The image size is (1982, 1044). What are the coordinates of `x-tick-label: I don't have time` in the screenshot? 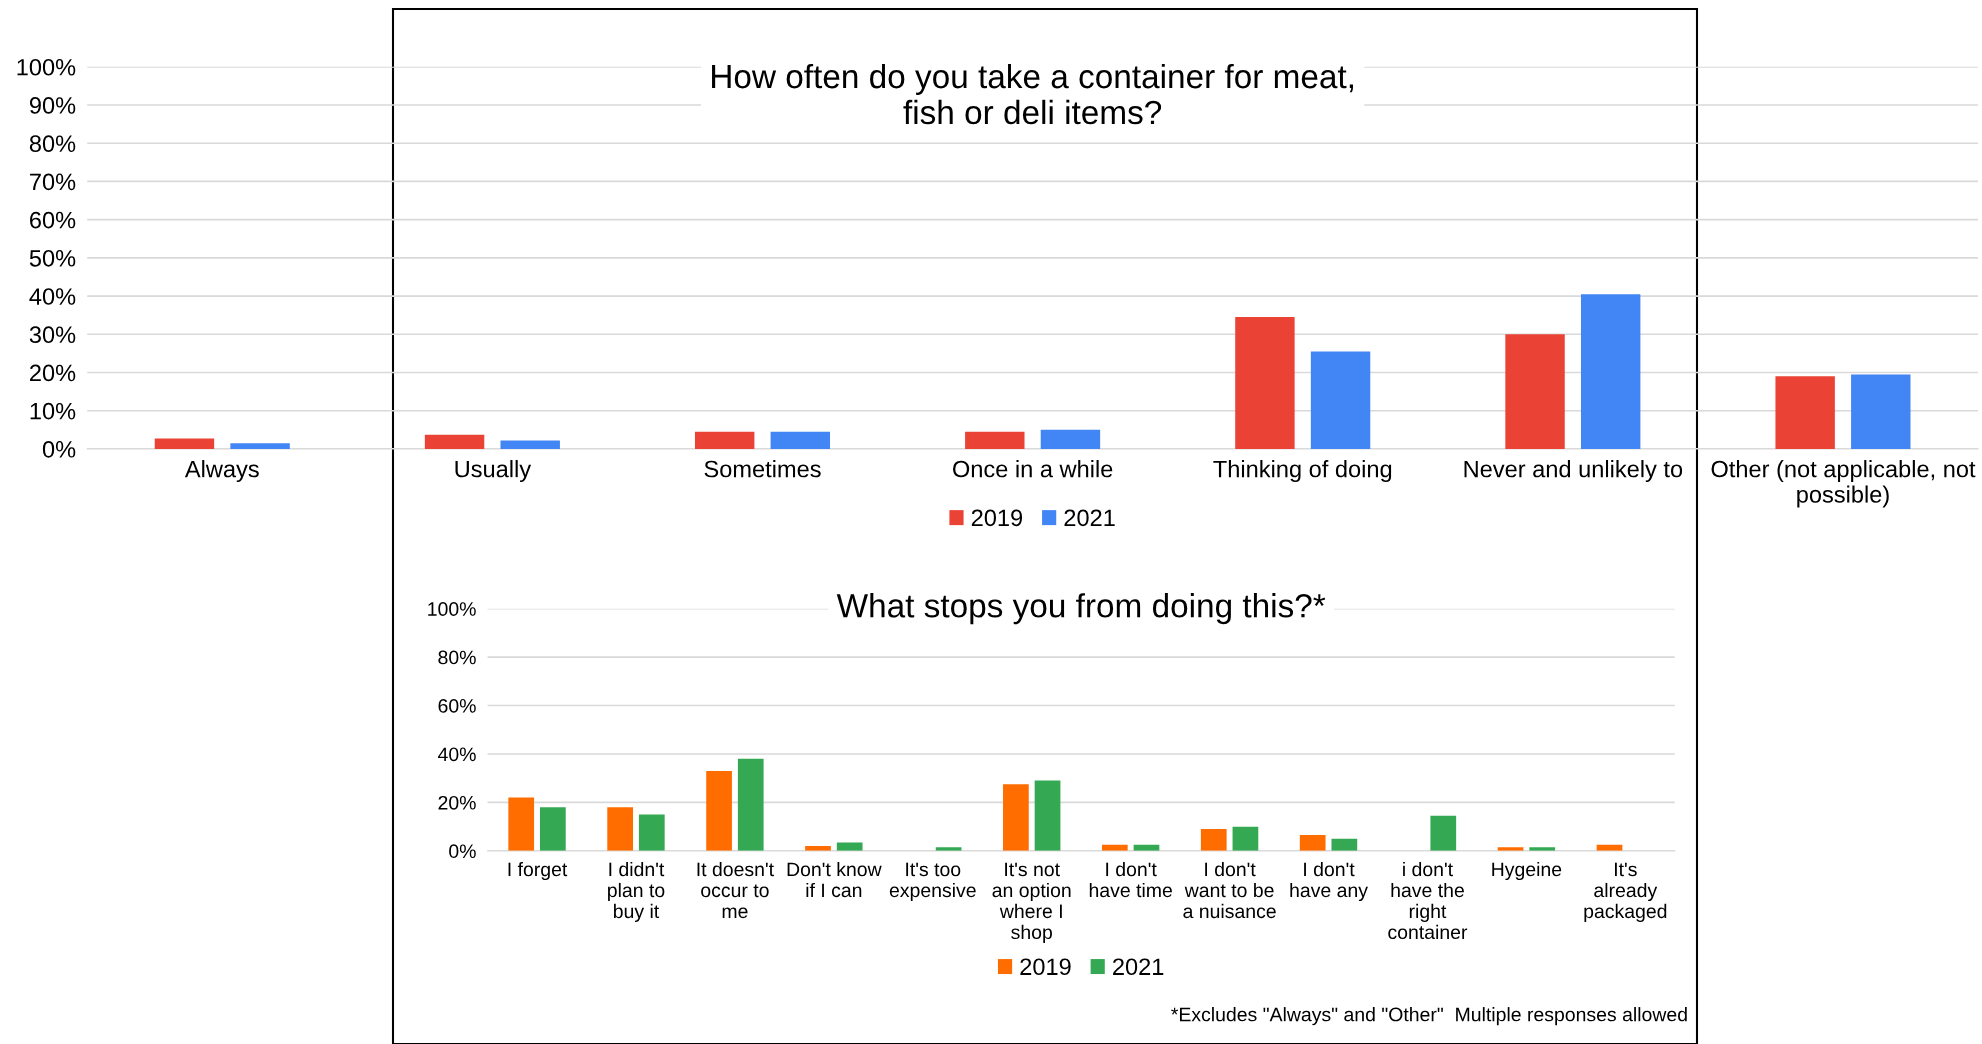 It's located at (1130, 879).